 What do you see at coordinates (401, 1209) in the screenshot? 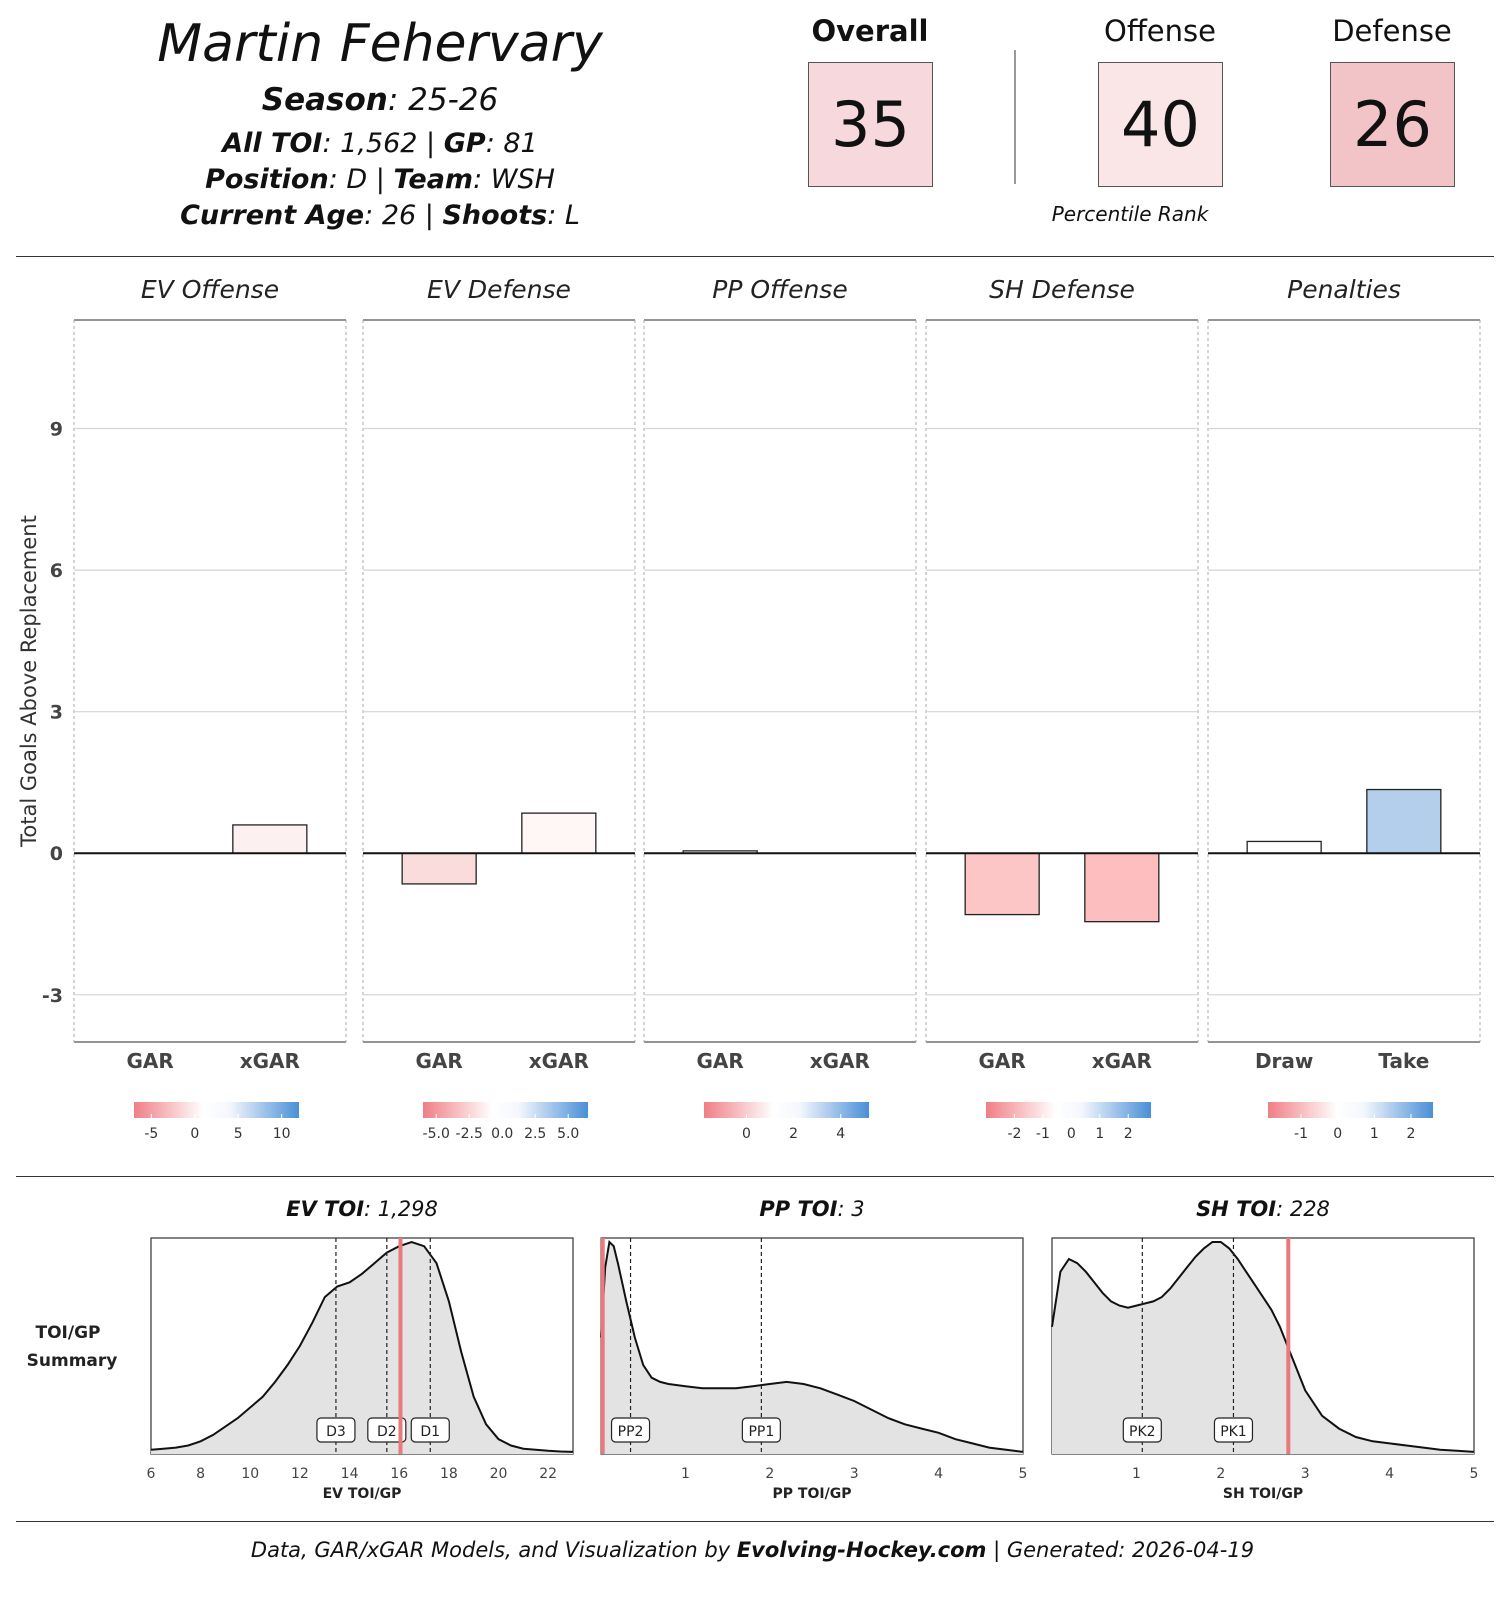
I see `toi-title-value: : 1,298` at bounding box center [401, 1209].